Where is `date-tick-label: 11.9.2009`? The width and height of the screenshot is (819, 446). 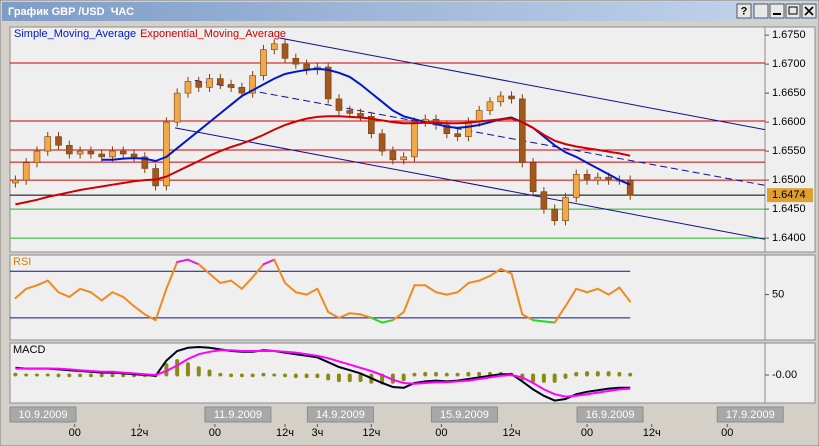
date-tick-label: 11.9.2009 is located at coordinates (238, 415).